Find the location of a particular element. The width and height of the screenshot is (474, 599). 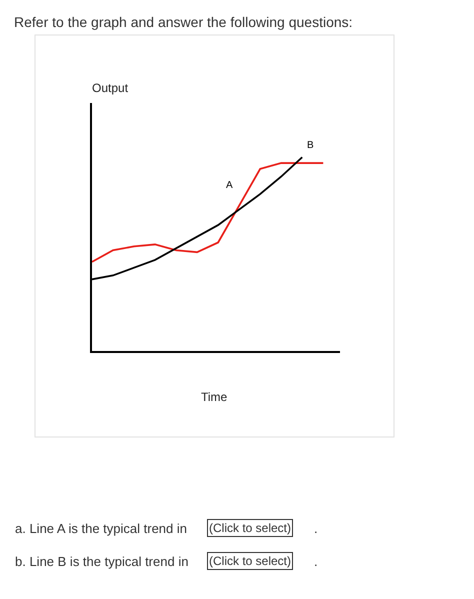

series-label: A is located at coordinates (229, 185).